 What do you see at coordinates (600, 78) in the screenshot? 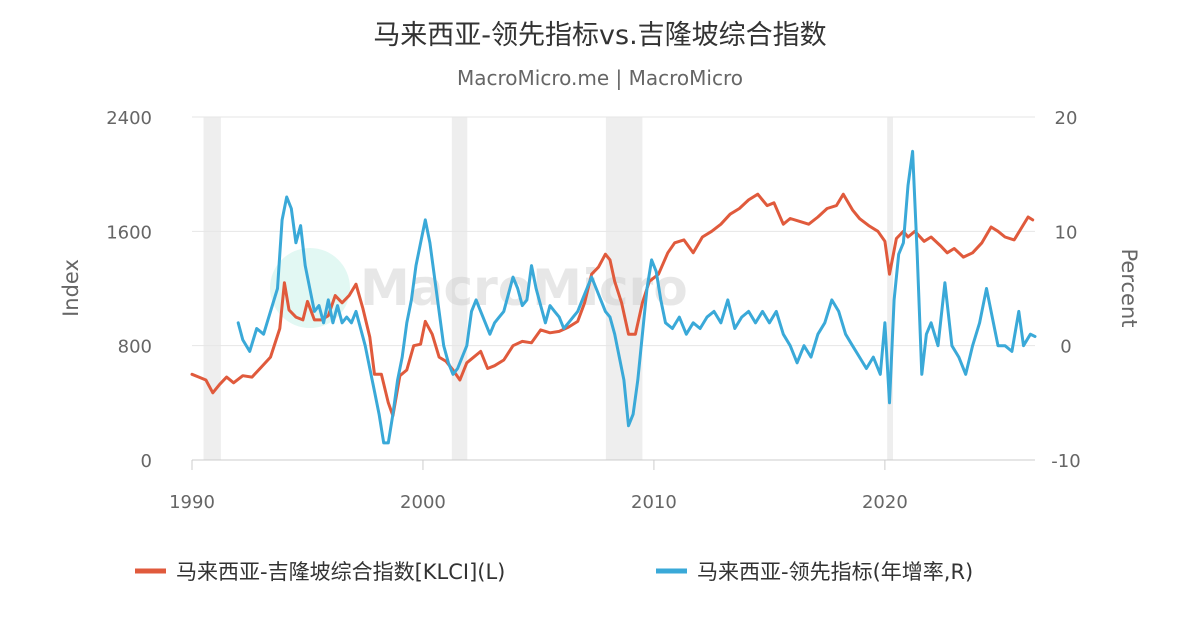
I see `chart-subtitle: MacroMicro.me | MacroMicro` at bounding box center [600, 78].